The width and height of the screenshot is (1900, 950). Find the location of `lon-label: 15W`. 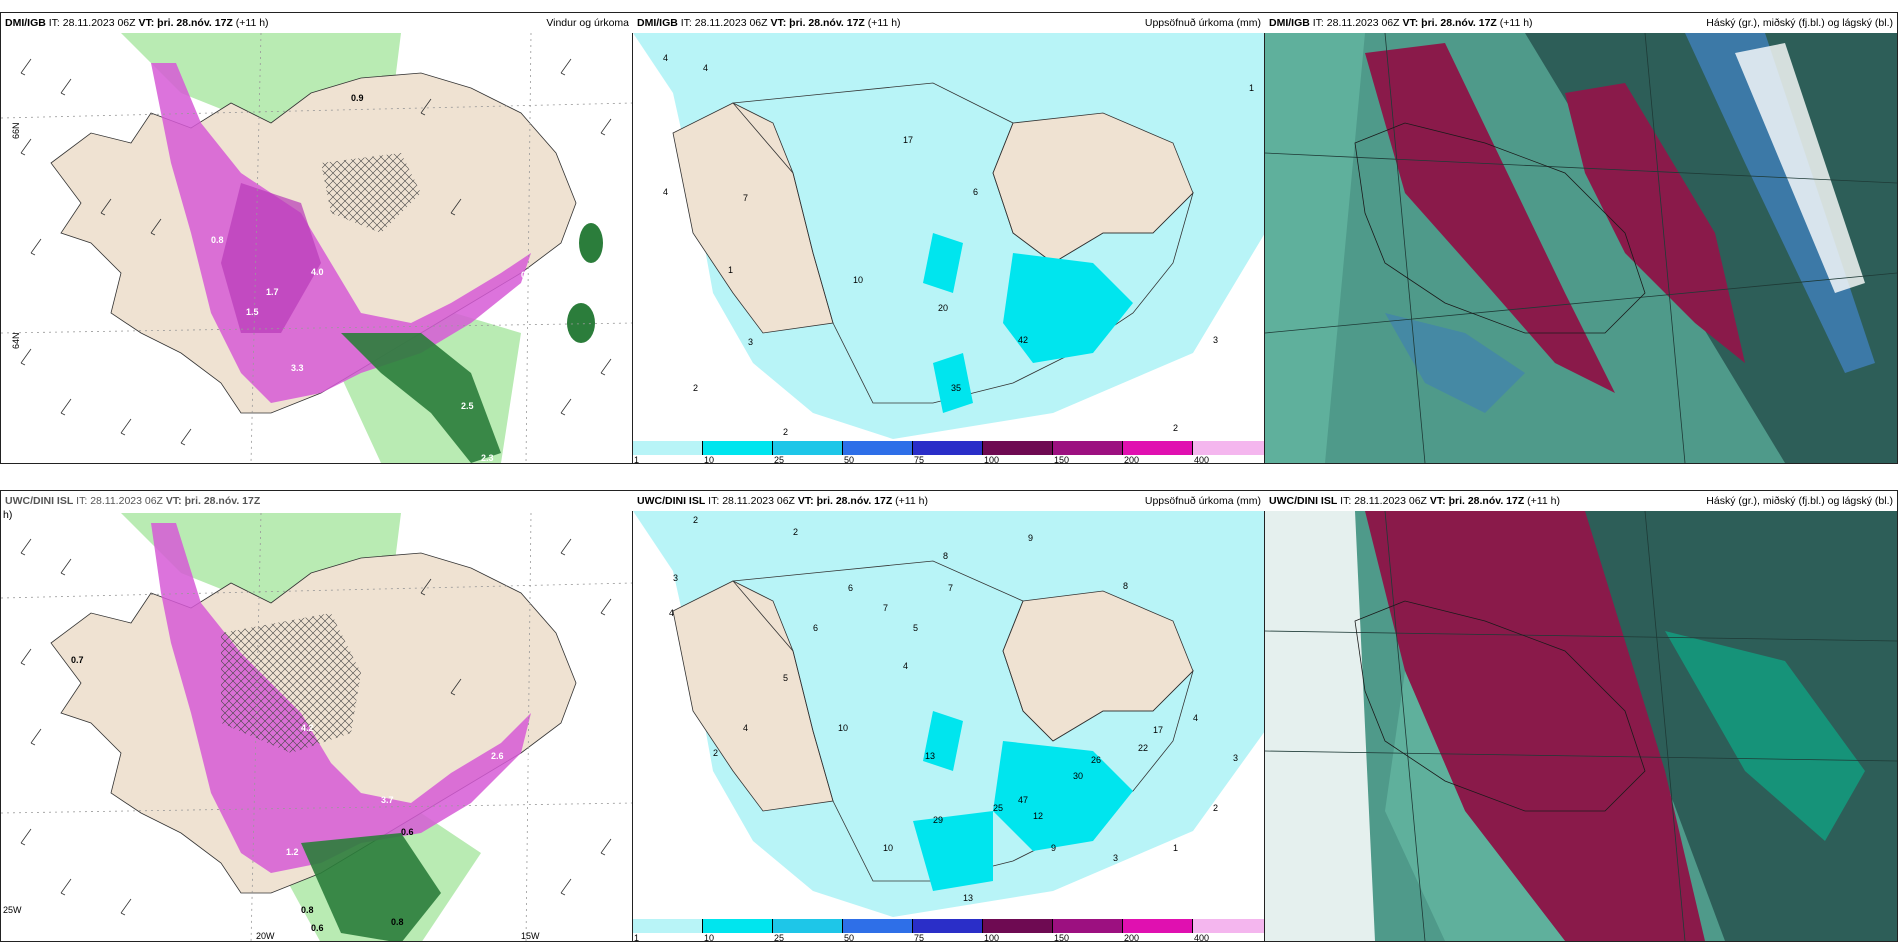

lon-label: 15W is located at coordinates (530, 936).